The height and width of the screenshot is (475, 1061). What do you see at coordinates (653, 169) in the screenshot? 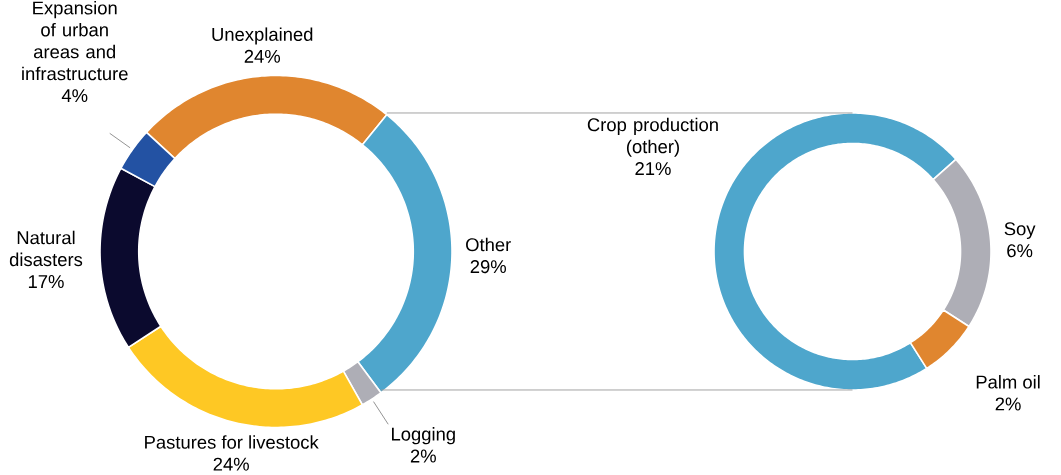
I see `data-label: 21%` at bounding box center [653, 169].